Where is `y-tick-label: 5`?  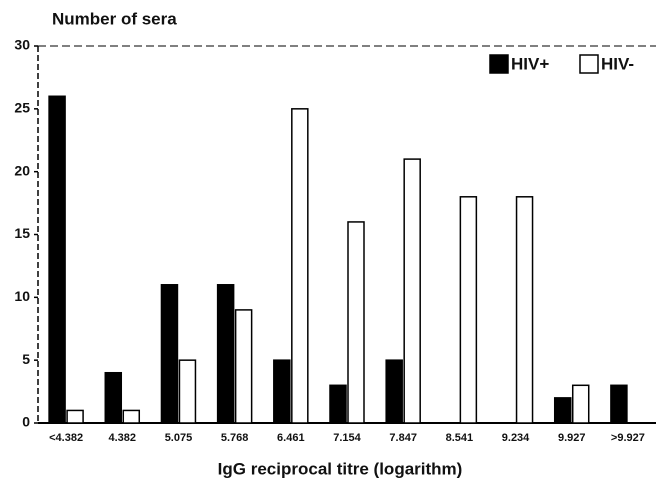 y-tick-label: 5 is located at coordinates (26, 359).